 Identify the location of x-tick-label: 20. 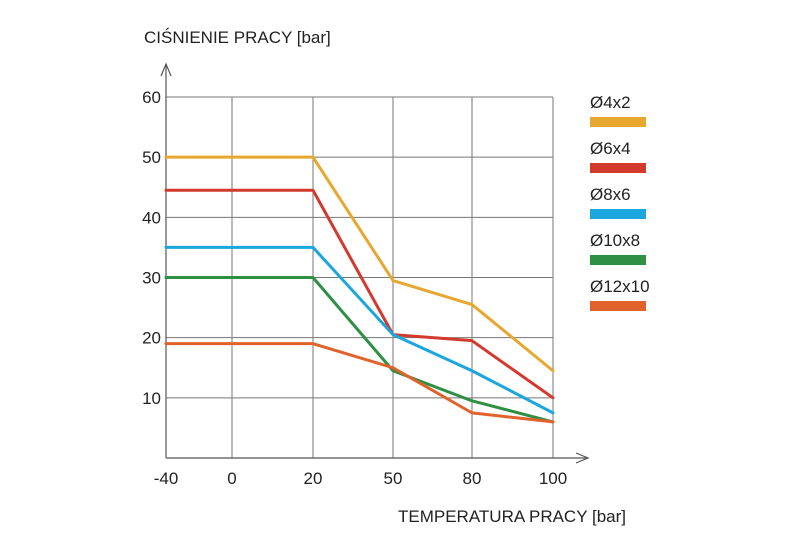
(313, 478).